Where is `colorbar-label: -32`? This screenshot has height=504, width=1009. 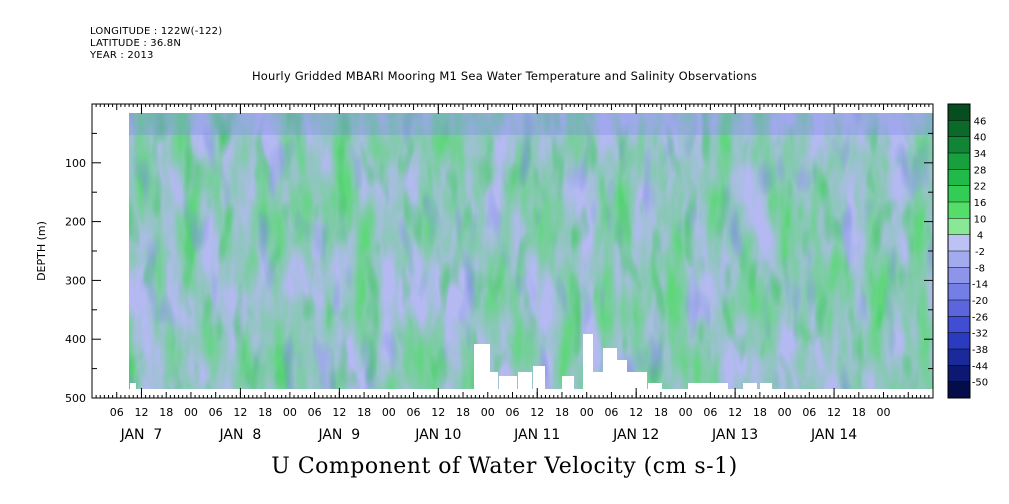
colorbar-label: -32 is located at coordinates (980, 334).